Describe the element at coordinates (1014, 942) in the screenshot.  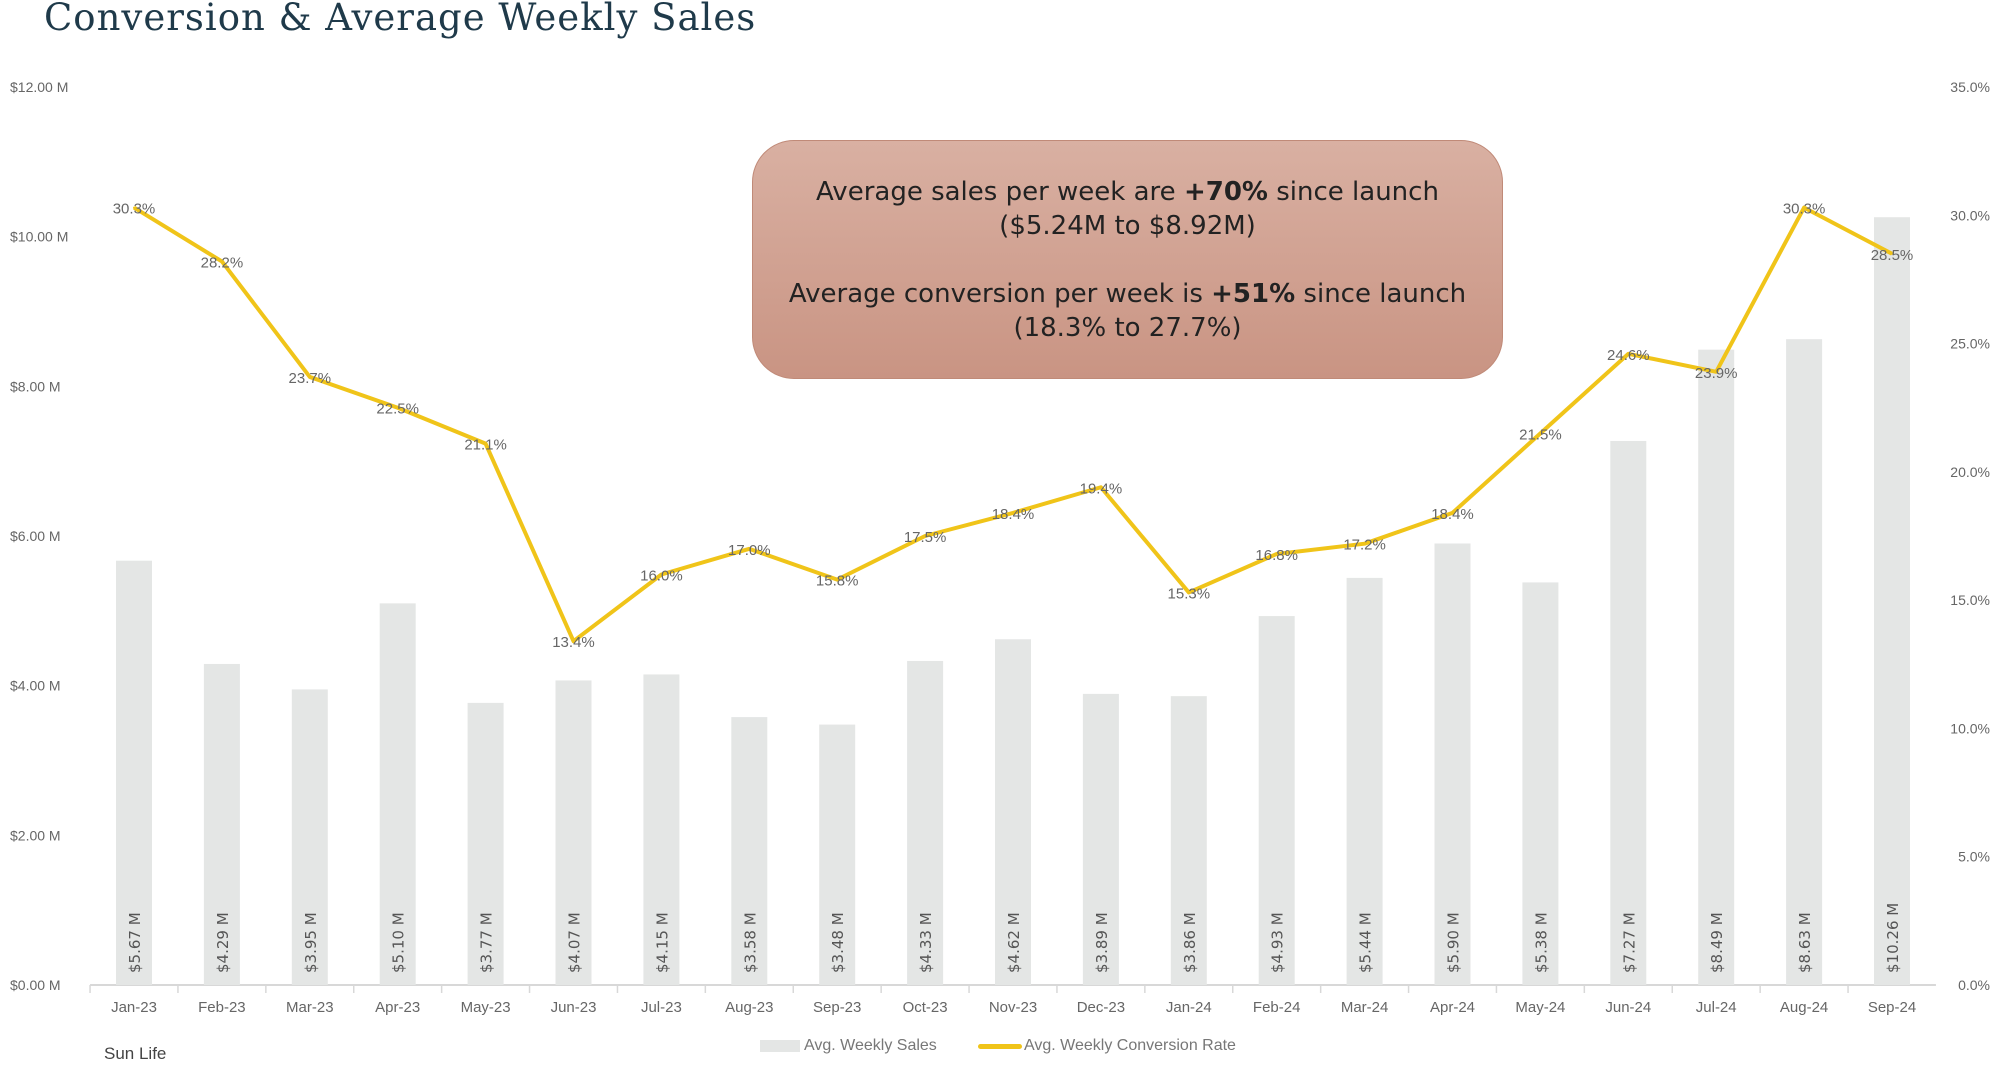
I see `bar-value-label: $4.62 M` at that location.